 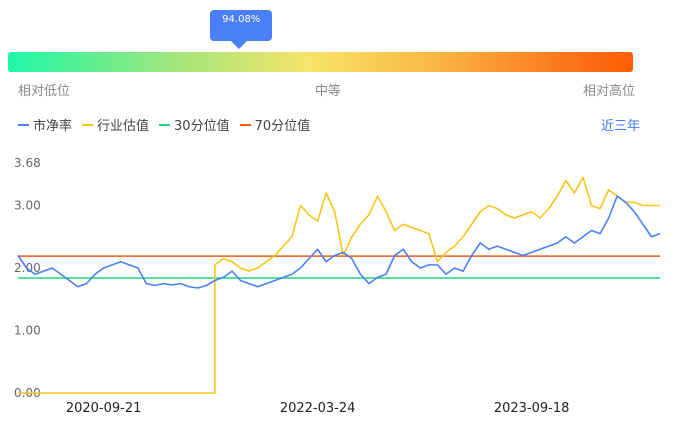 I want to click on legend-item-industry: 行业估值, so click(x=115, y=124).